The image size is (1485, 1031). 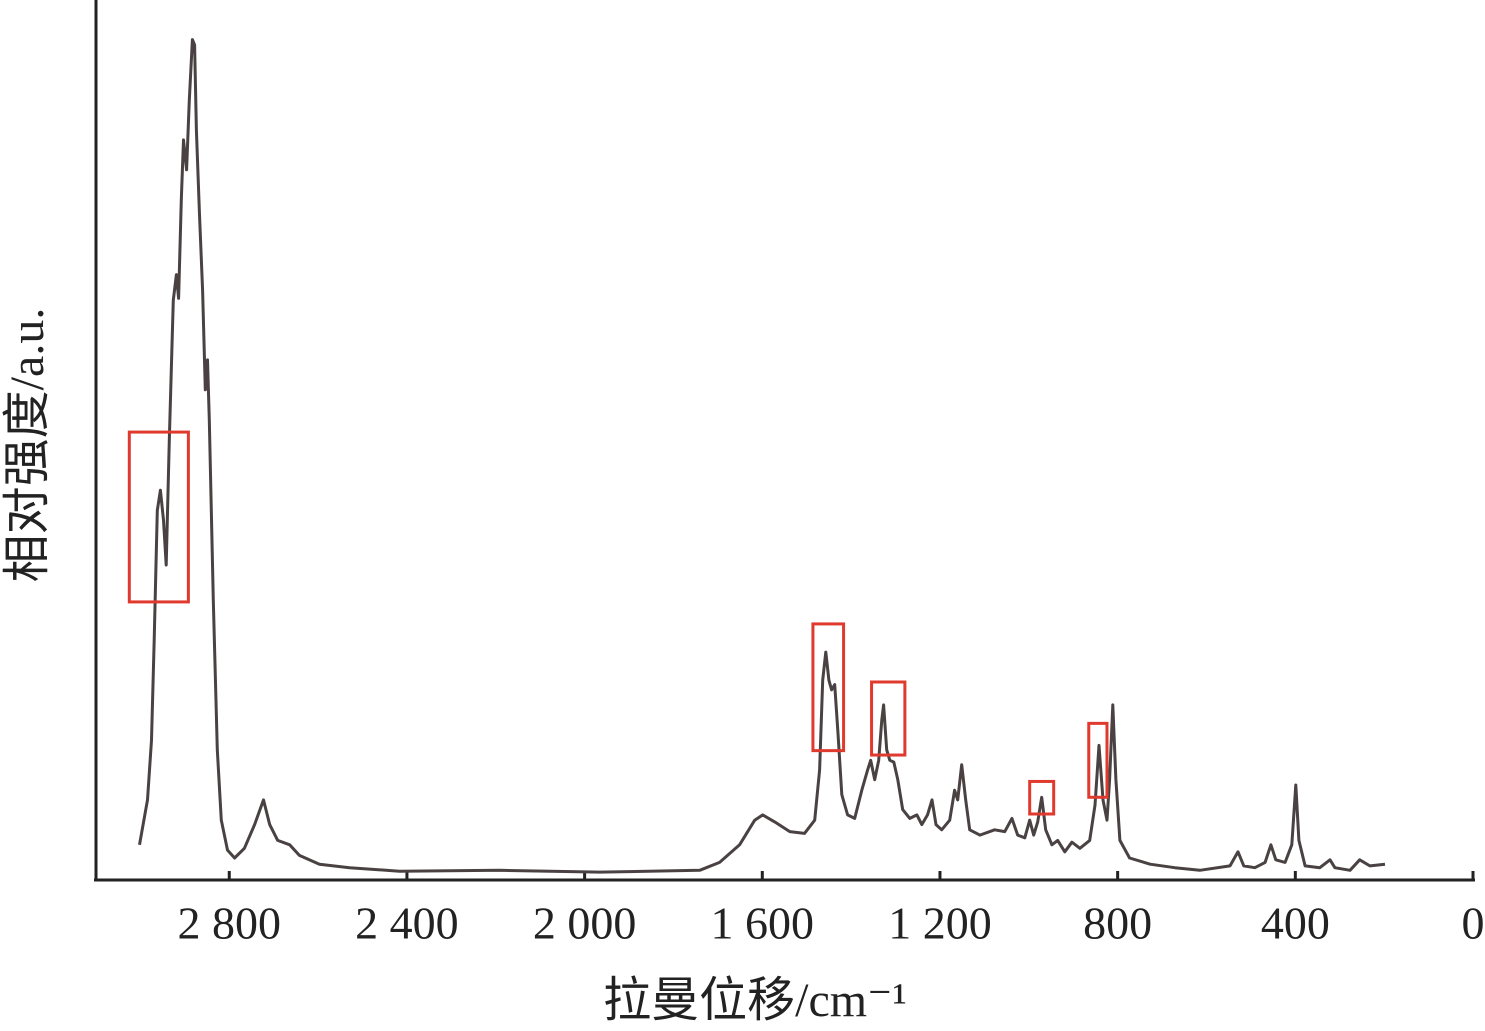 What do you see at coordinates (755, 1000) in the screenshot?
I see `x-axis-label: 拉曼位移/cm⁻¹` at bounding box center [755, 1000].